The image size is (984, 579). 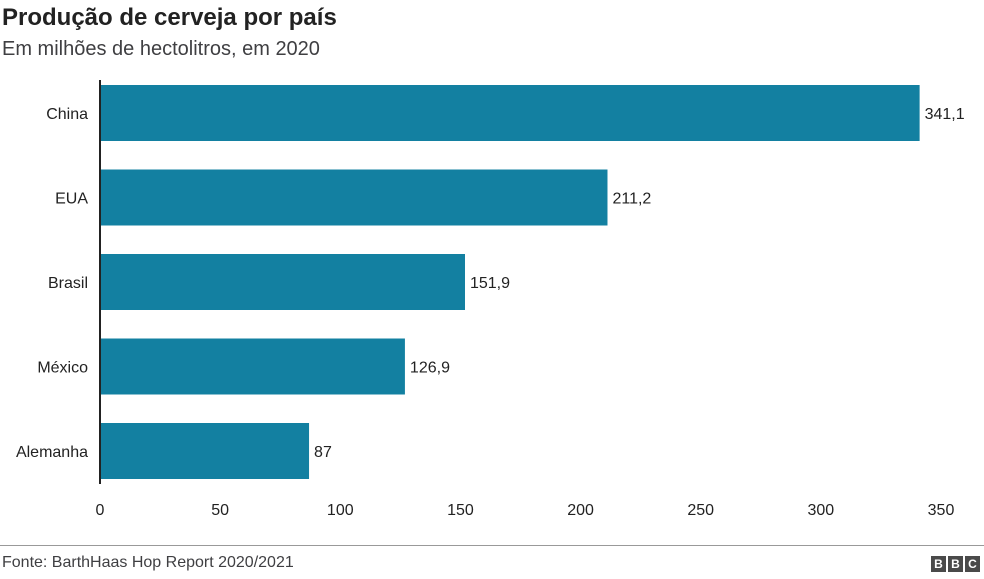 I want to click on value-label: 87, so click(x=323, y=452).